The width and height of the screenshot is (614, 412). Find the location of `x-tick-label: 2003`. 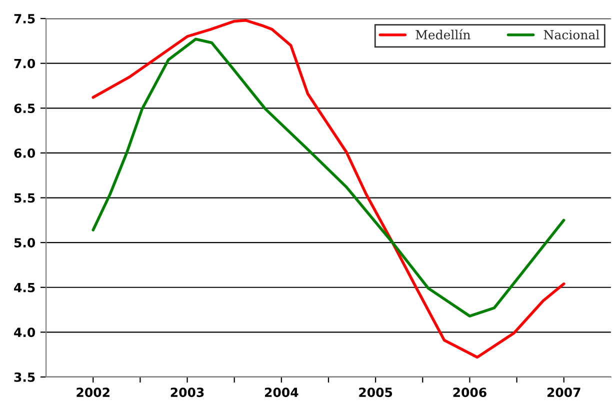

x-tick-label: 2003 is located at coordinates (187, 393).